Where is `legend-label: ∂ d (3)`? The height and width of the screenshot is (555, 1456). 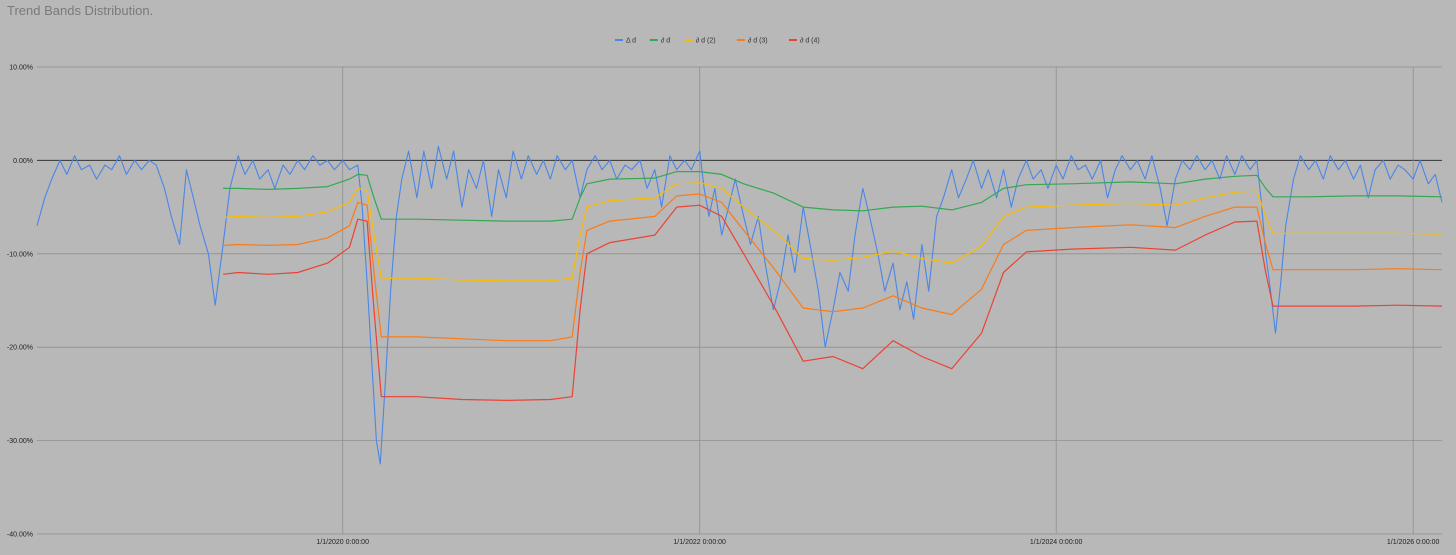
legend-label: ∂ d (3) is located at coordinates (758, 41).